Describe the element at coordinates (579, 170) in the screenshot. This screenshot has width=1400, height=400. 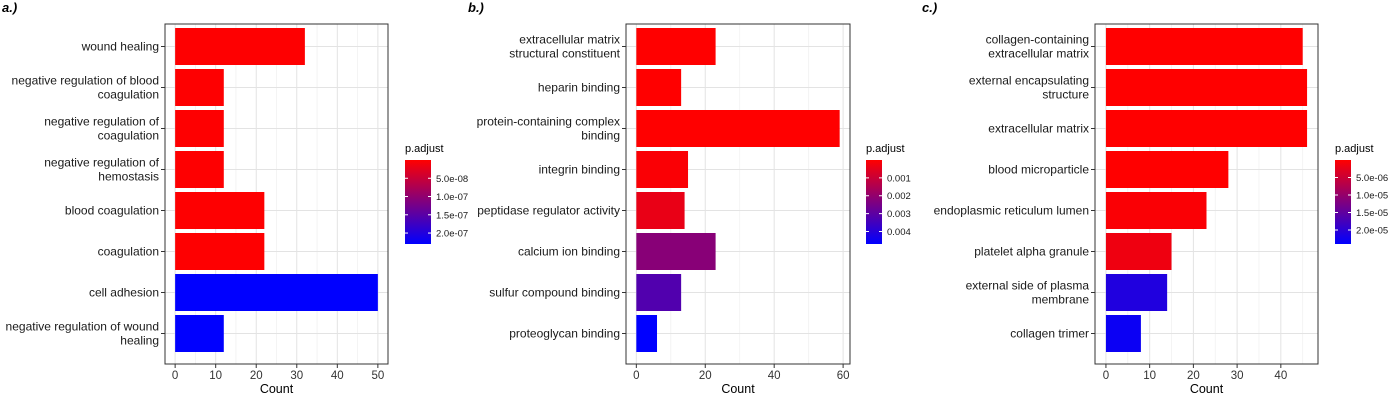
I see `panel-b-category-label: integrin binding` at that location.